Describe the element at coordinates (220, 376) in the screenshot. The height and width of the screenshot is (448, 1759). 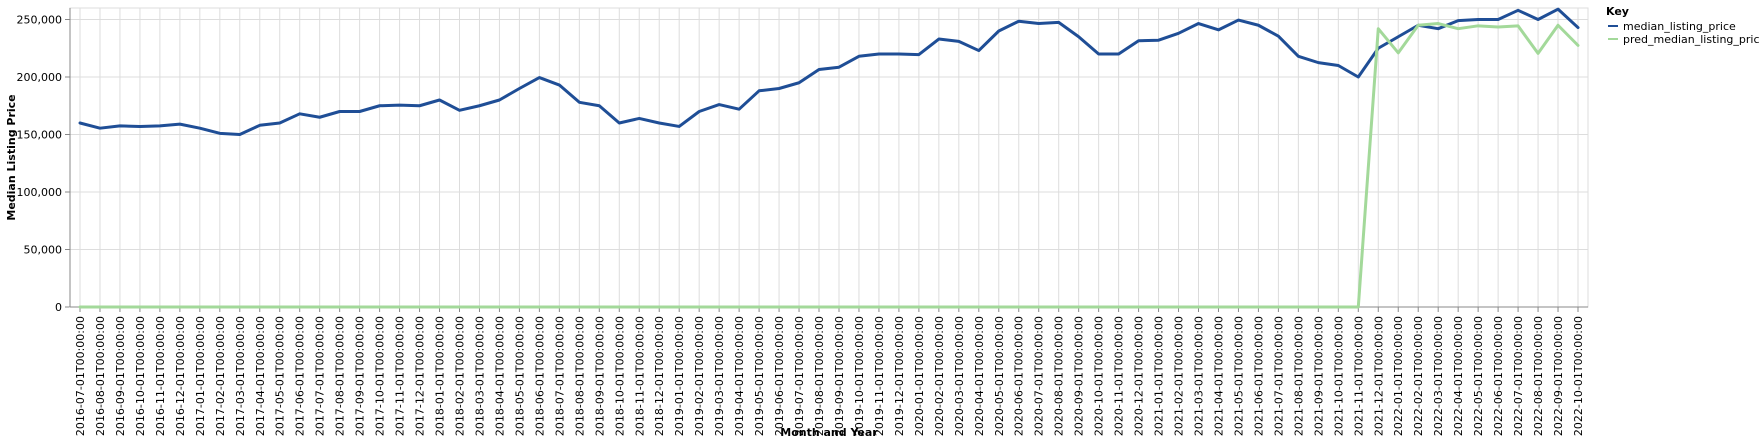
I see `x-tick-label: 2017-02-01T00:00:00` at that location.